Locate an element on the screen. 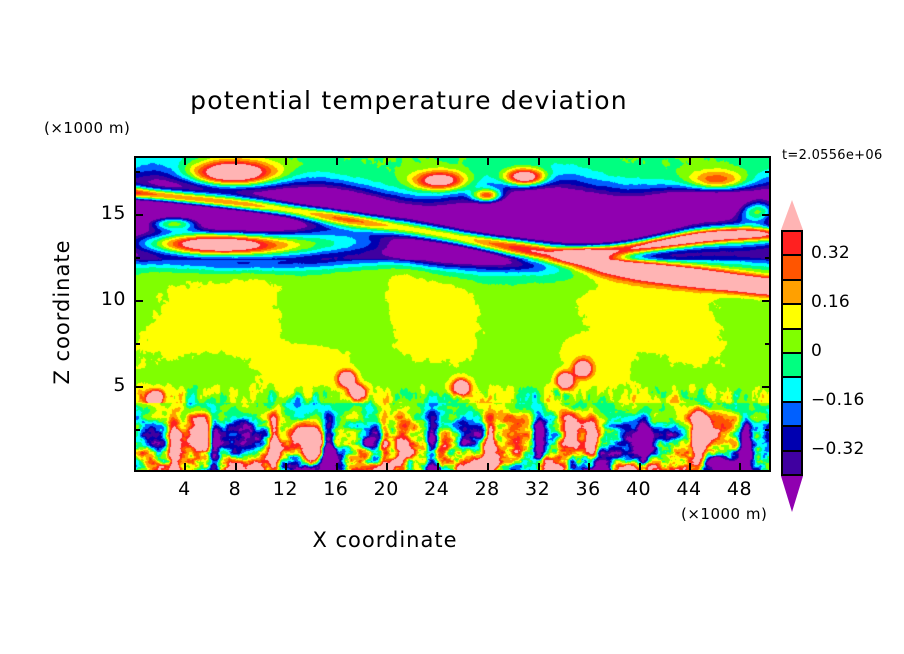  x-tick-label: 8 is located at coordinates (235, 489).